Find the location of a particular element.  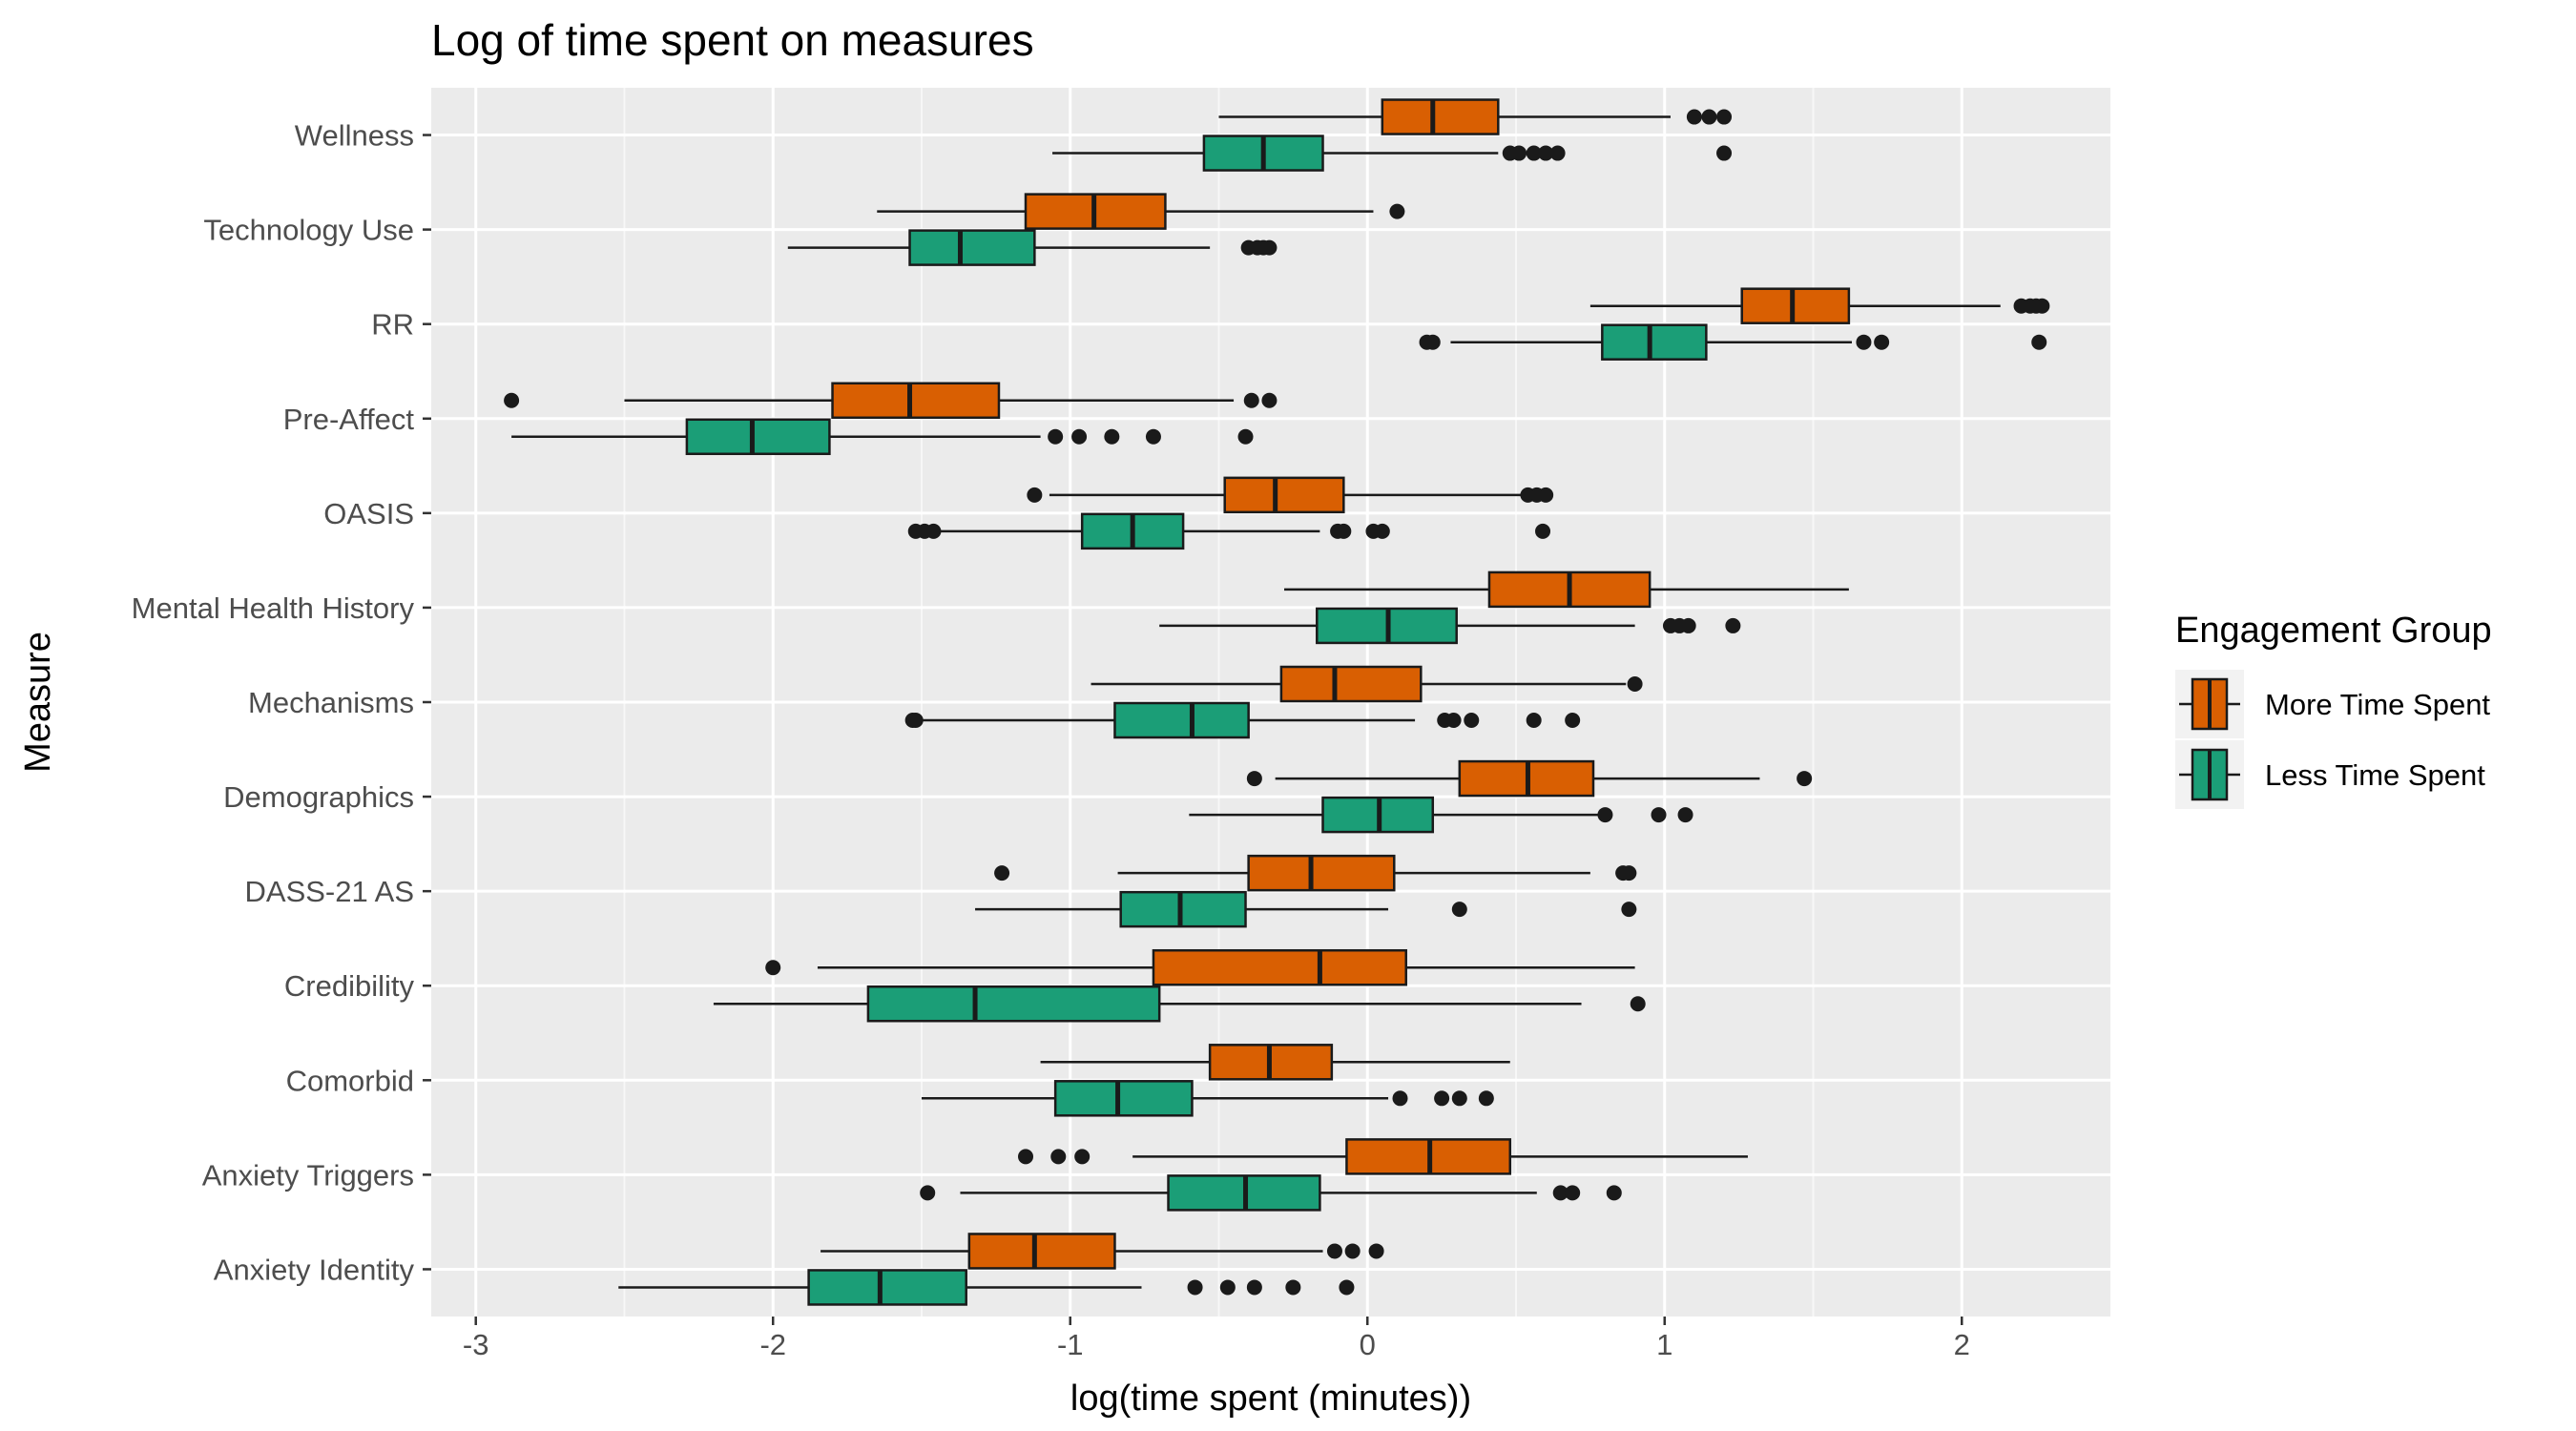

x-tick-label: -3 is located at coordinates (476, 1344).